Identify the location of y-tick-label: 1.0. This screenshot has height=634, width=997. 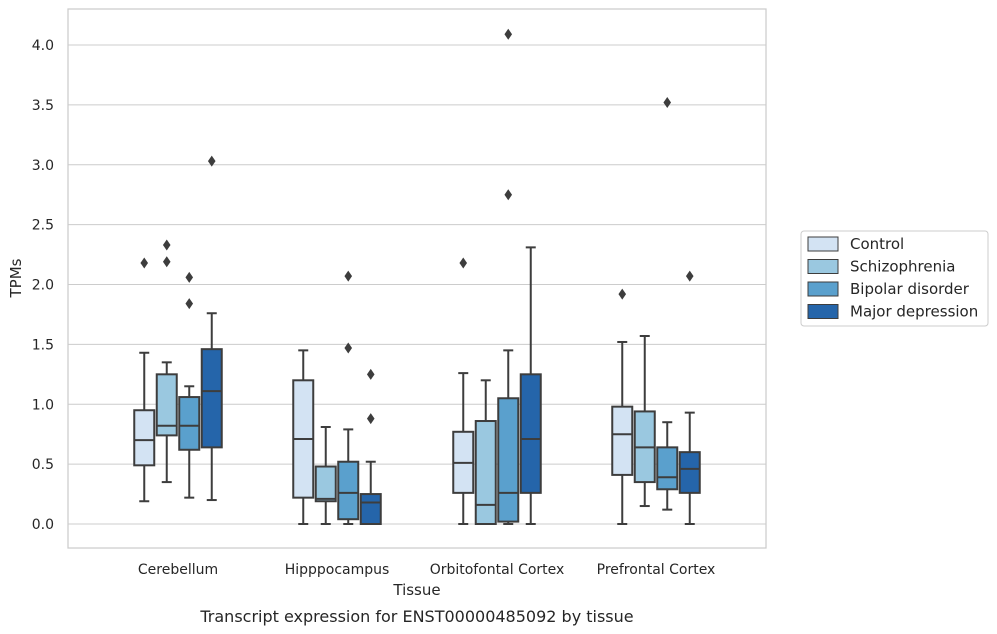
(43, 405).